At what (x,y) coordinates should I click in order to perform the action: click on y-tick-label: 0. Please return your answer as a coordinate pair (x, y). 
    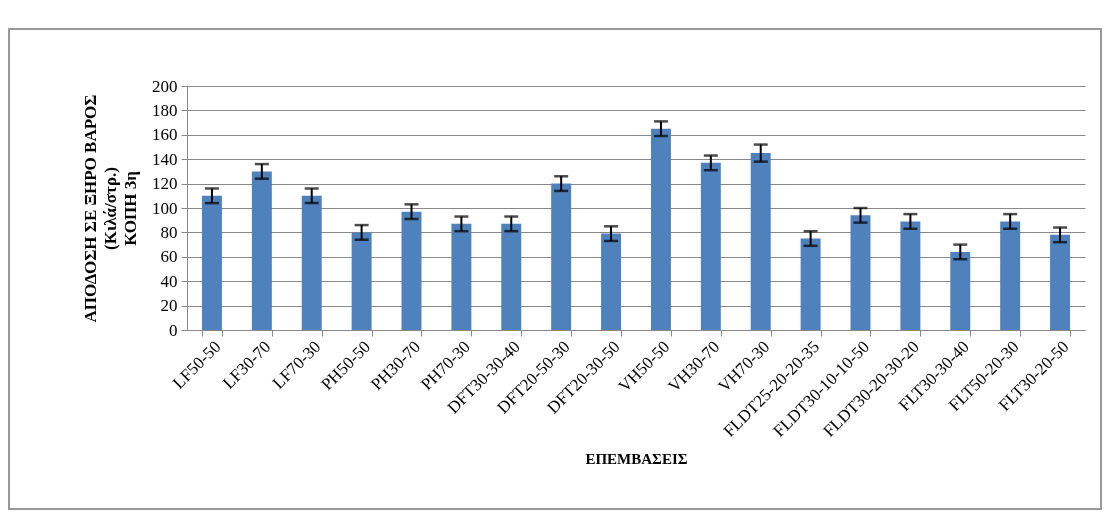
    Looking at the image, I should click on (173, 330).